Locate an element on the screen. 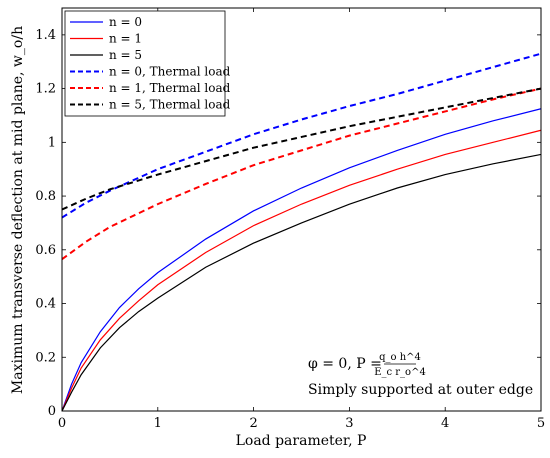 This screenshot has height=458, width=550. y-tick-label: 0.6 is located at coordinates (45, 250).